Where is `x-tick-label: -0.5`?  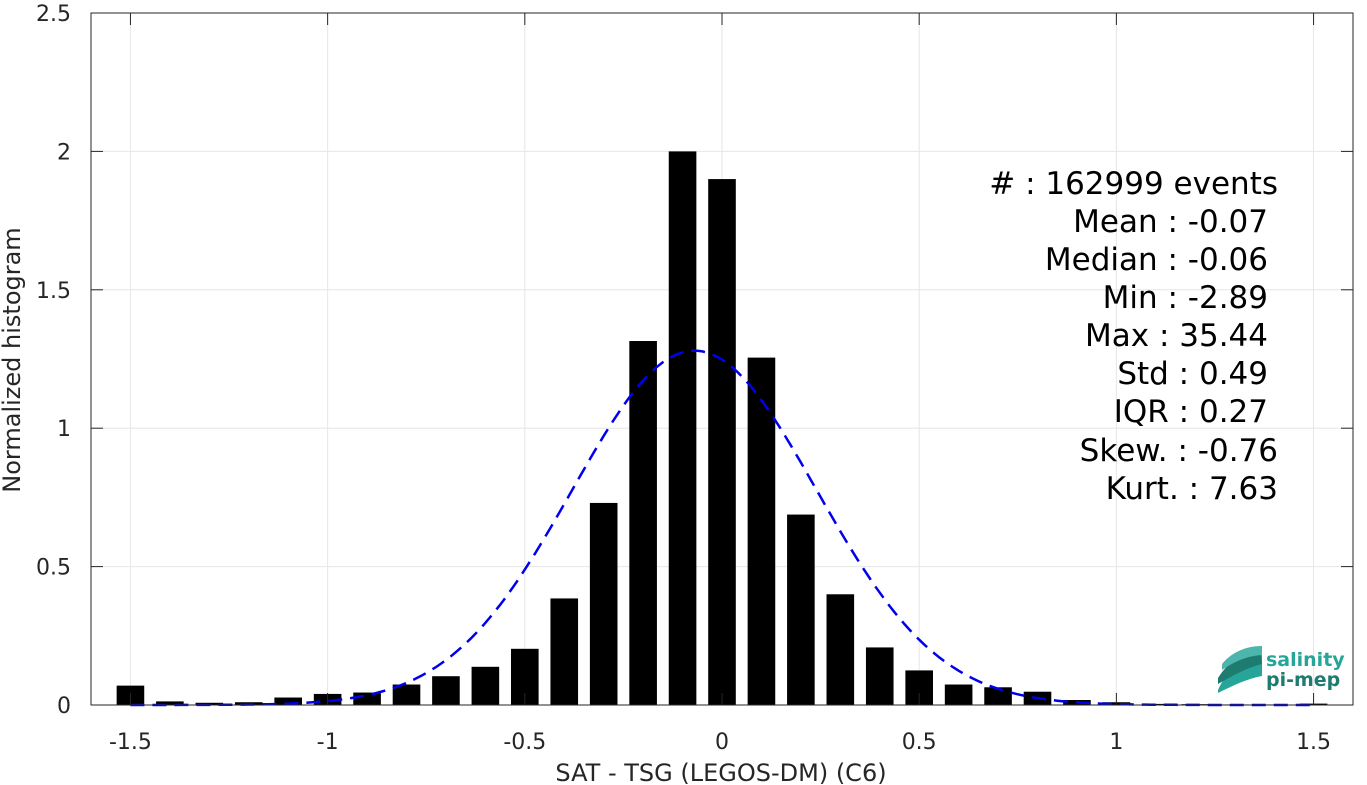 x-tick-label: -0.5 is located at coordinates (524, 742).